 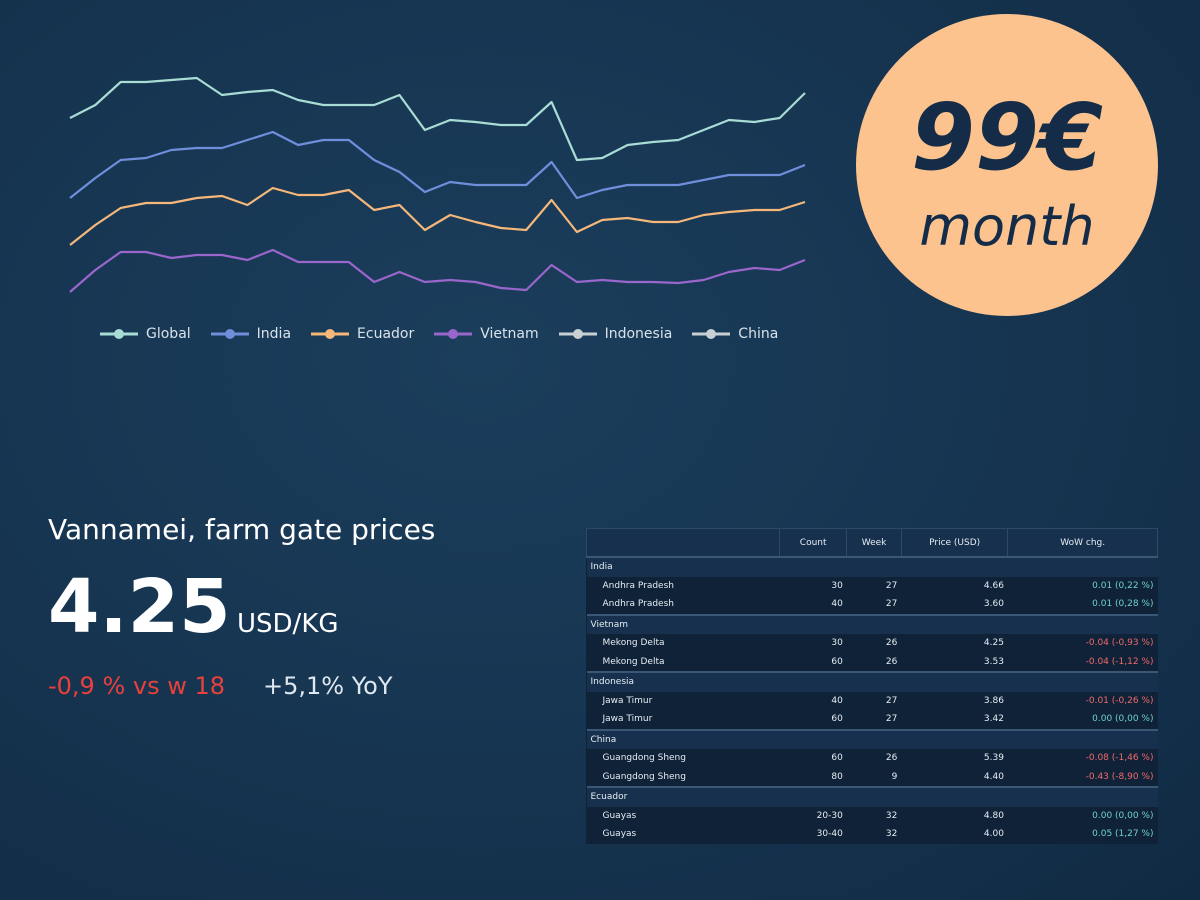 I want to click on table-row: Guayas 20-30 32 4.80 0.00 (0,00 %), so click(x=872, y=816).